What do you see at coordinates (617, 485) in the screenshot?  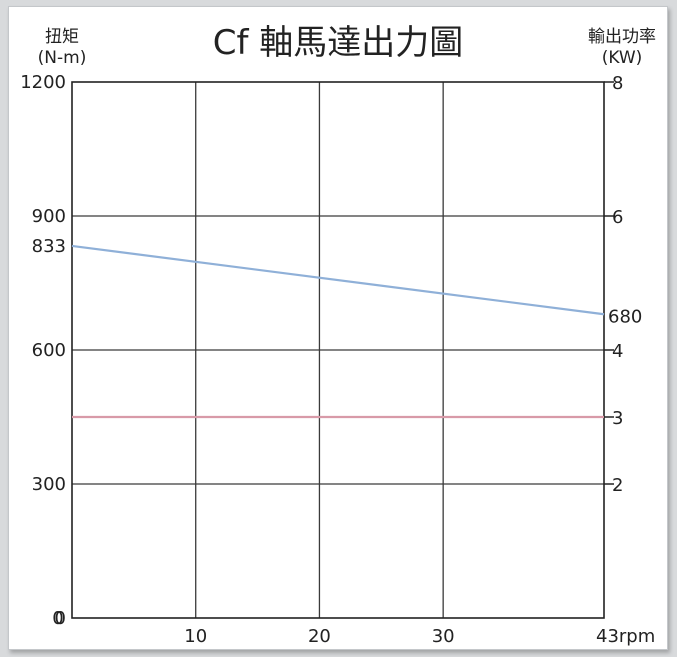 I see `y-right-tick-label: 2` at bounding box center [617, 485].